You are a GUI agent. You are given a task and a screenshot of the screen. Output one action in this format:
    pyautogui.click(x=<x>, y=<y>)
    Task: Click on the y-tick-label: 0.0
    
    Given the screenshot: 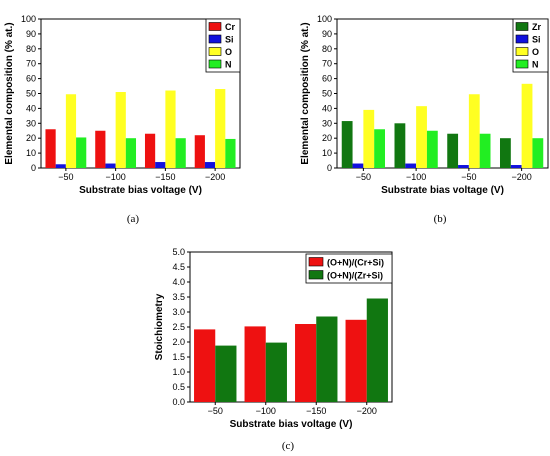 What is the action you would take?
    pyautogui.click(x=178, y=402)
    